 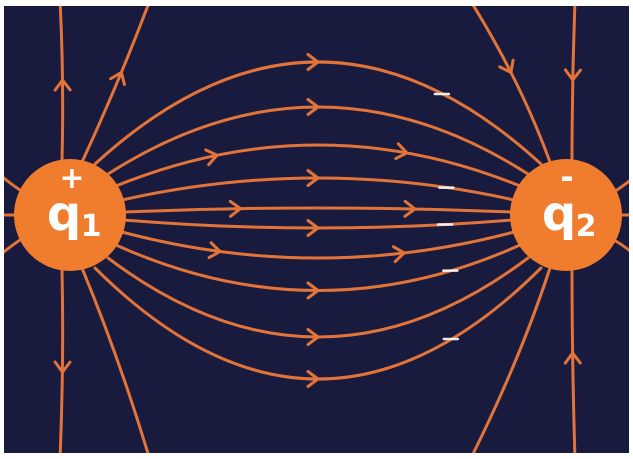 I want to click on charge-q1-symbol: q, so click(x=64, y=214).